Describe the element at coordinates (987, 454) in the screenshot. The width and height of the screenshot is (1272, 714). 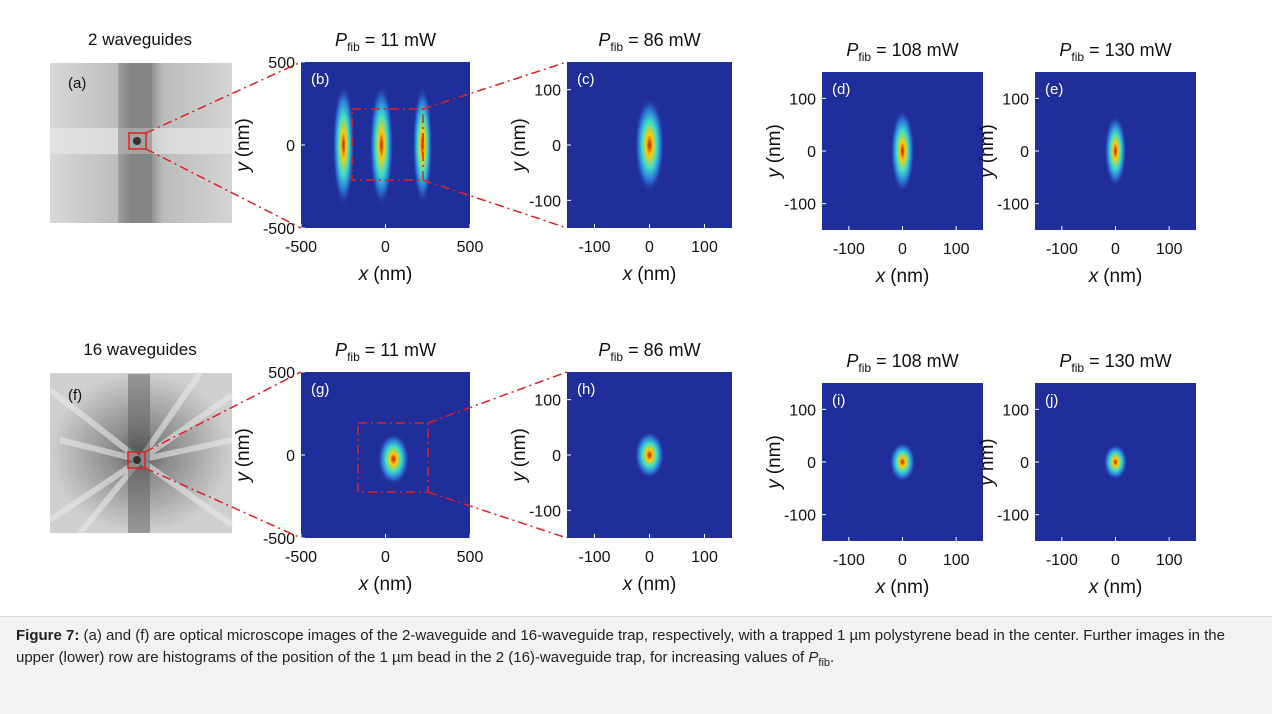
I see `axis-unit: nm)` at that location.